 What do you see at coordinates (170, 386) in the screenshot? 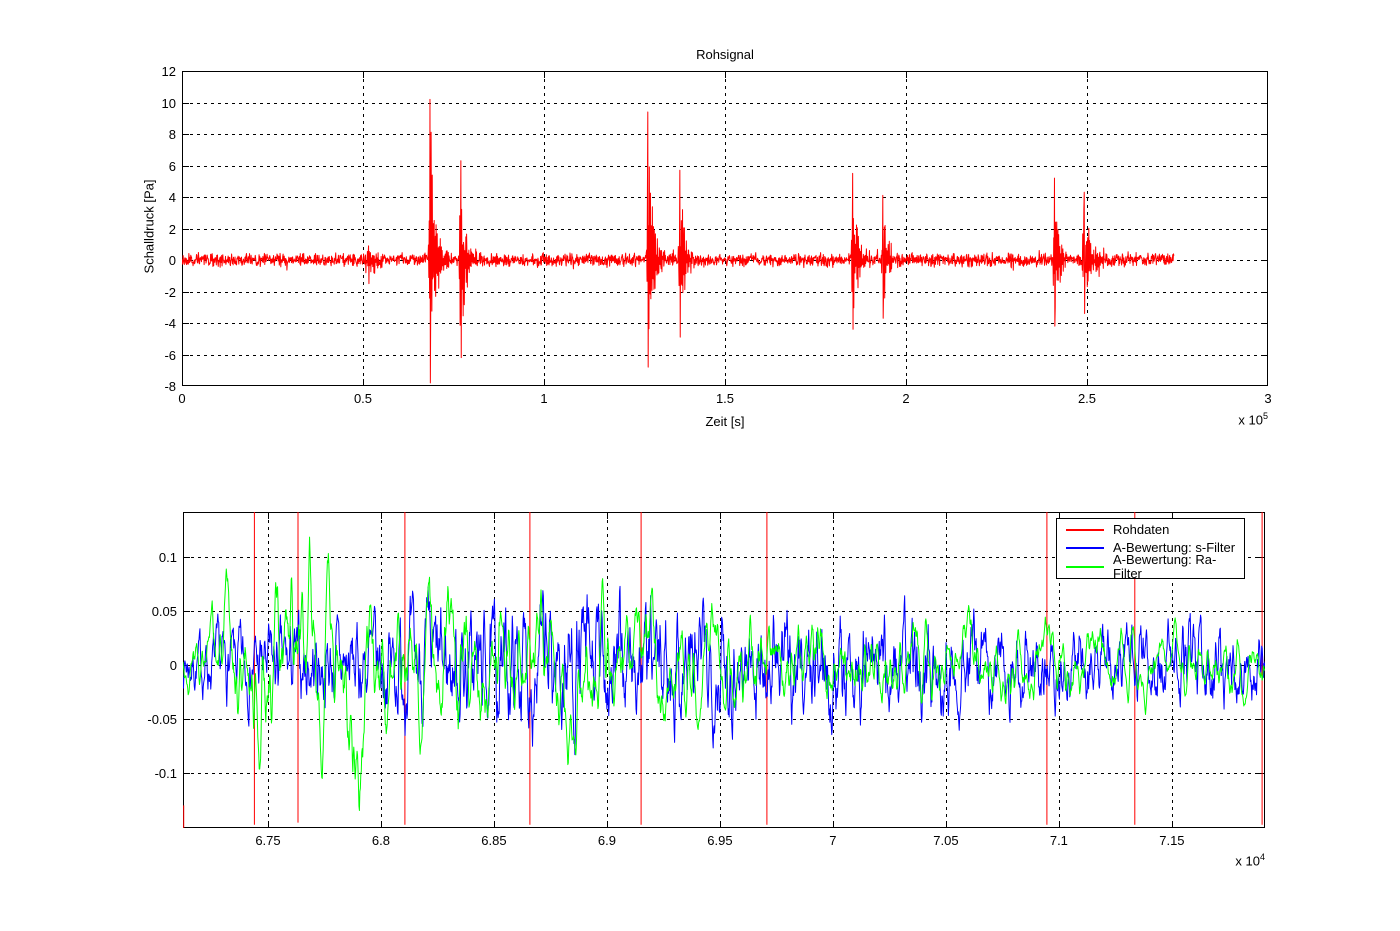
I see `y-tick-label: -8` at bounding box center [170, 386].